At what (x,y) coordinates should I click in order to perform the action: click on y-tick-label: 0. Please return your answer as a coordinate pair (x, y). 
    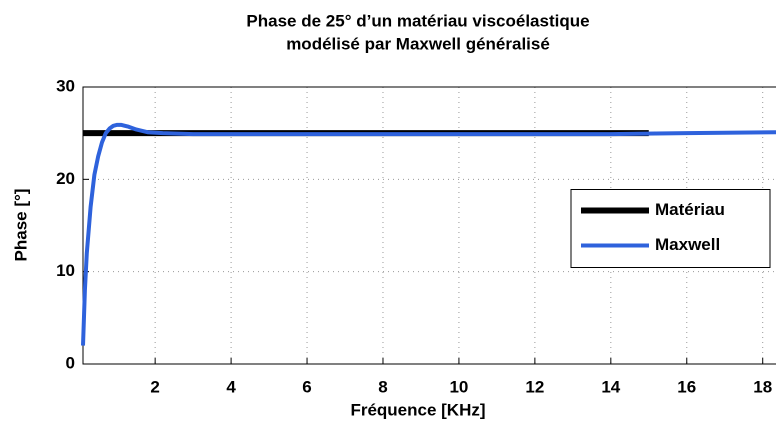
    Looking at the image, I should click on (70, 362).